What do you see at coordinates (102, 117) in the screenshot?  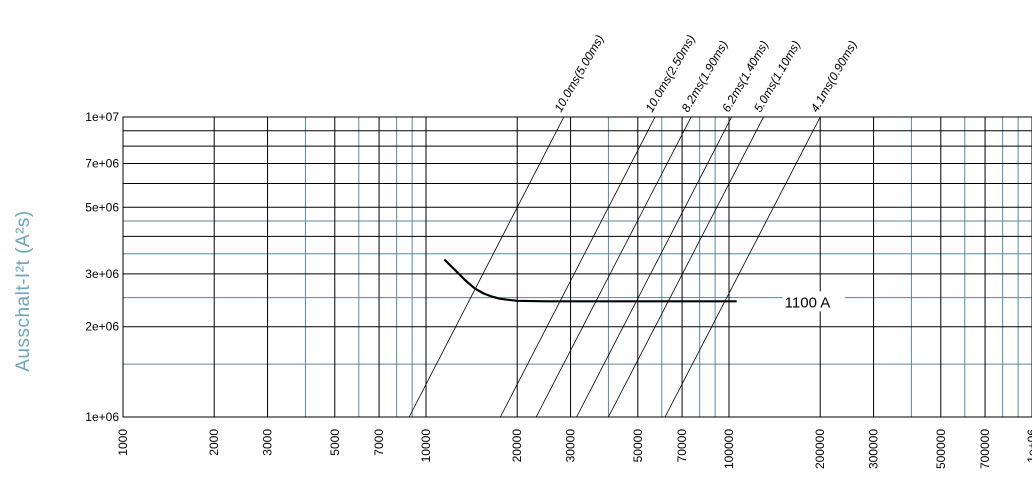 I see `y-tick-label: 1e+07` at bounding box center [102, 117].